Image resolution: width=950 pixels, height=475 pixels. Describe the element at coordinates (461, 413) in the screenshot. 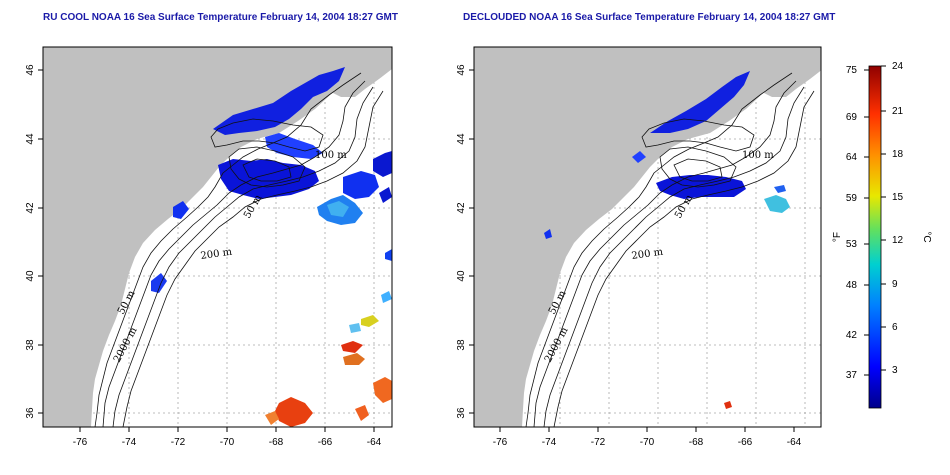

I see `right-lat-tick: 36` at that location.